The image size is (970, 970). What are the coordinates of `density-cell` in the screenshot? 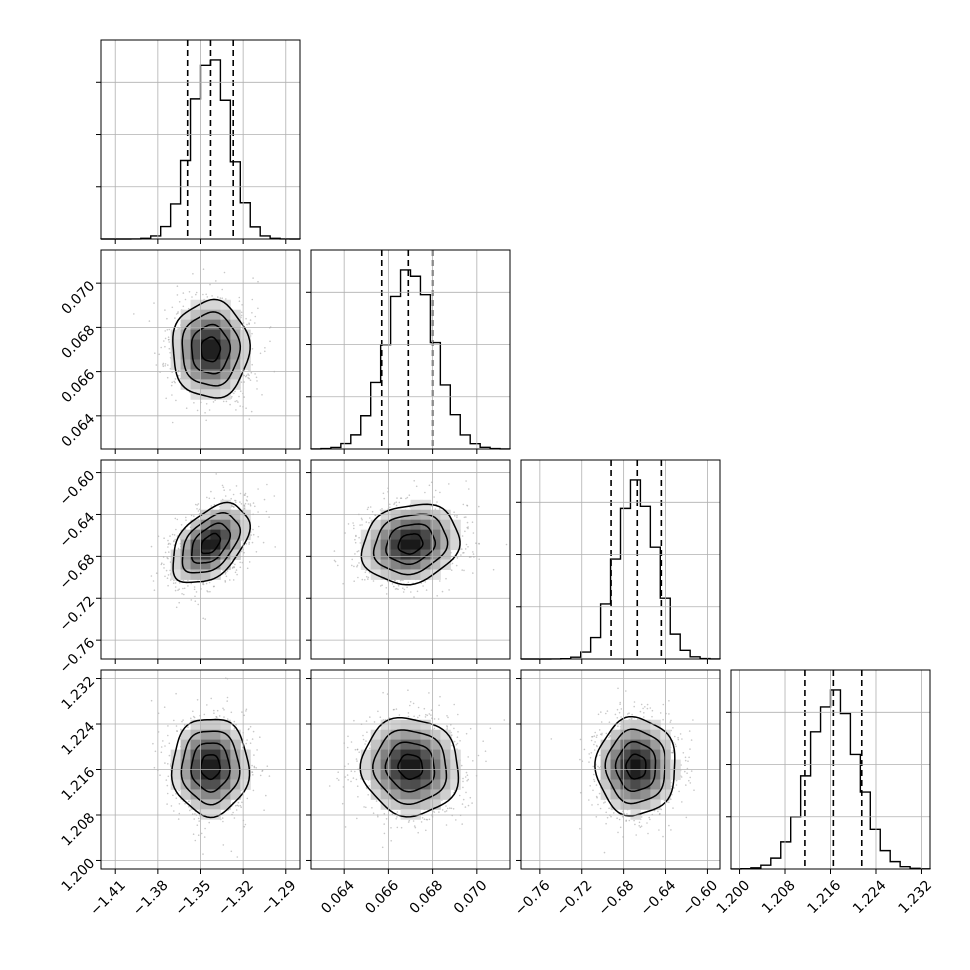 It's located at (215, 305).